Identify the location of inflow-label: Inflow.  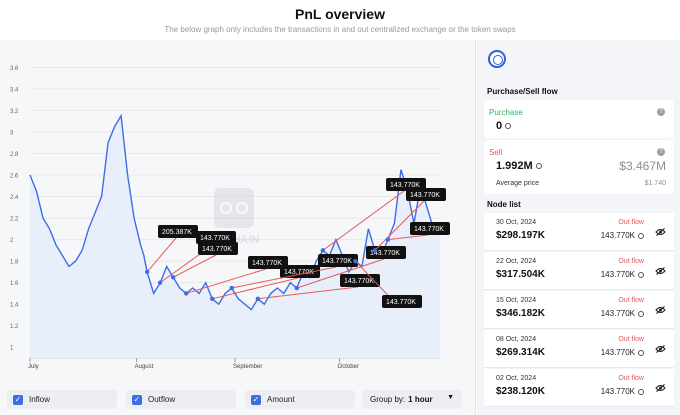
(39, 399).